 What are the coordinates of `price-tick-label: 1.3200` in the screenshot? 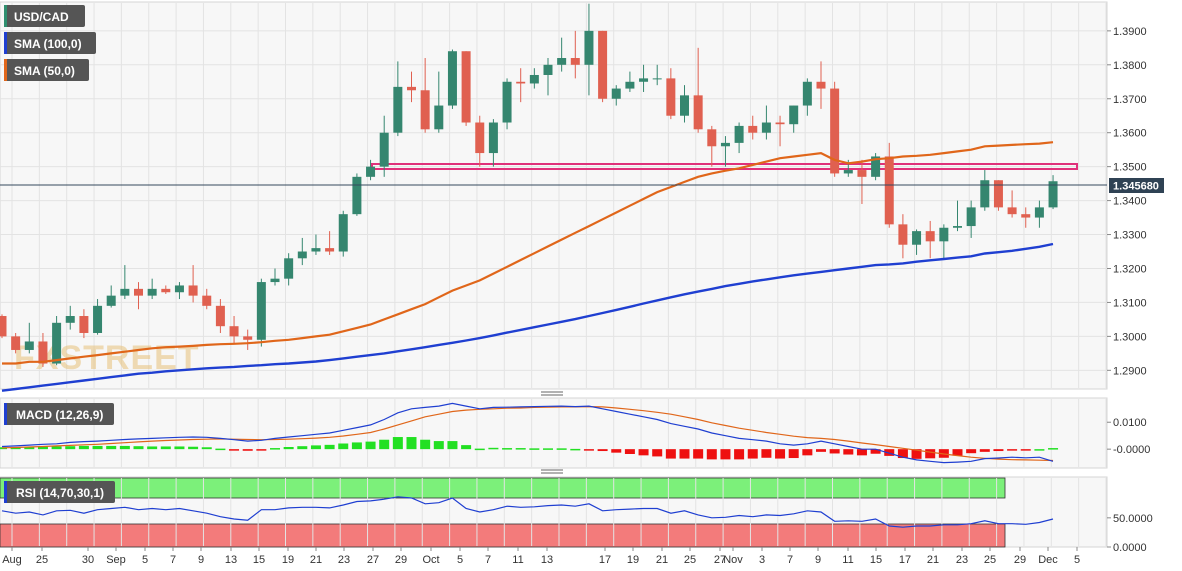 It's located at (1130, 269).